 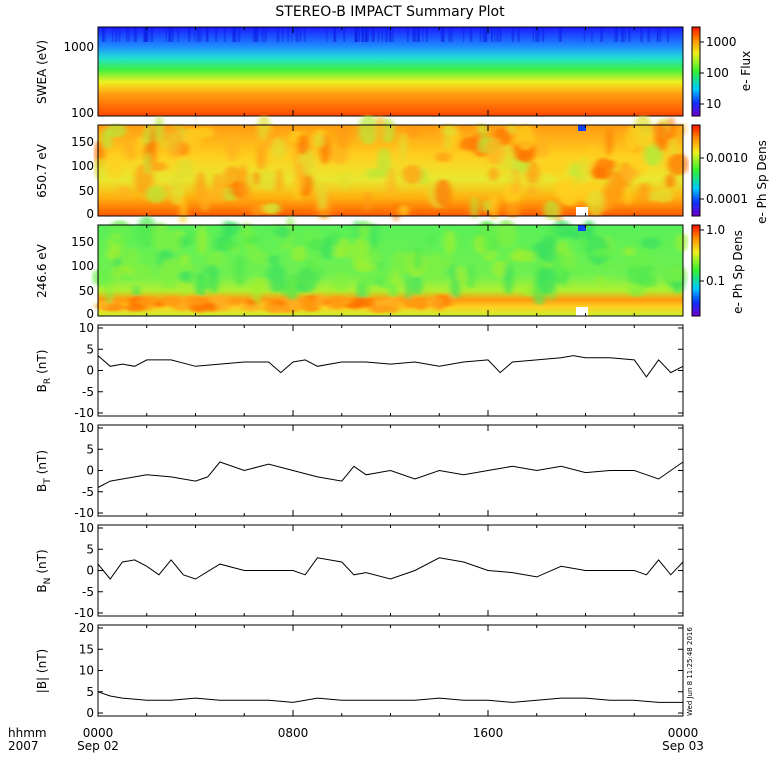 What do you see at coordinates (90, 549) in the screenshot?
I see `bn-ytick-label: 5` at bounding box center [90, 549].